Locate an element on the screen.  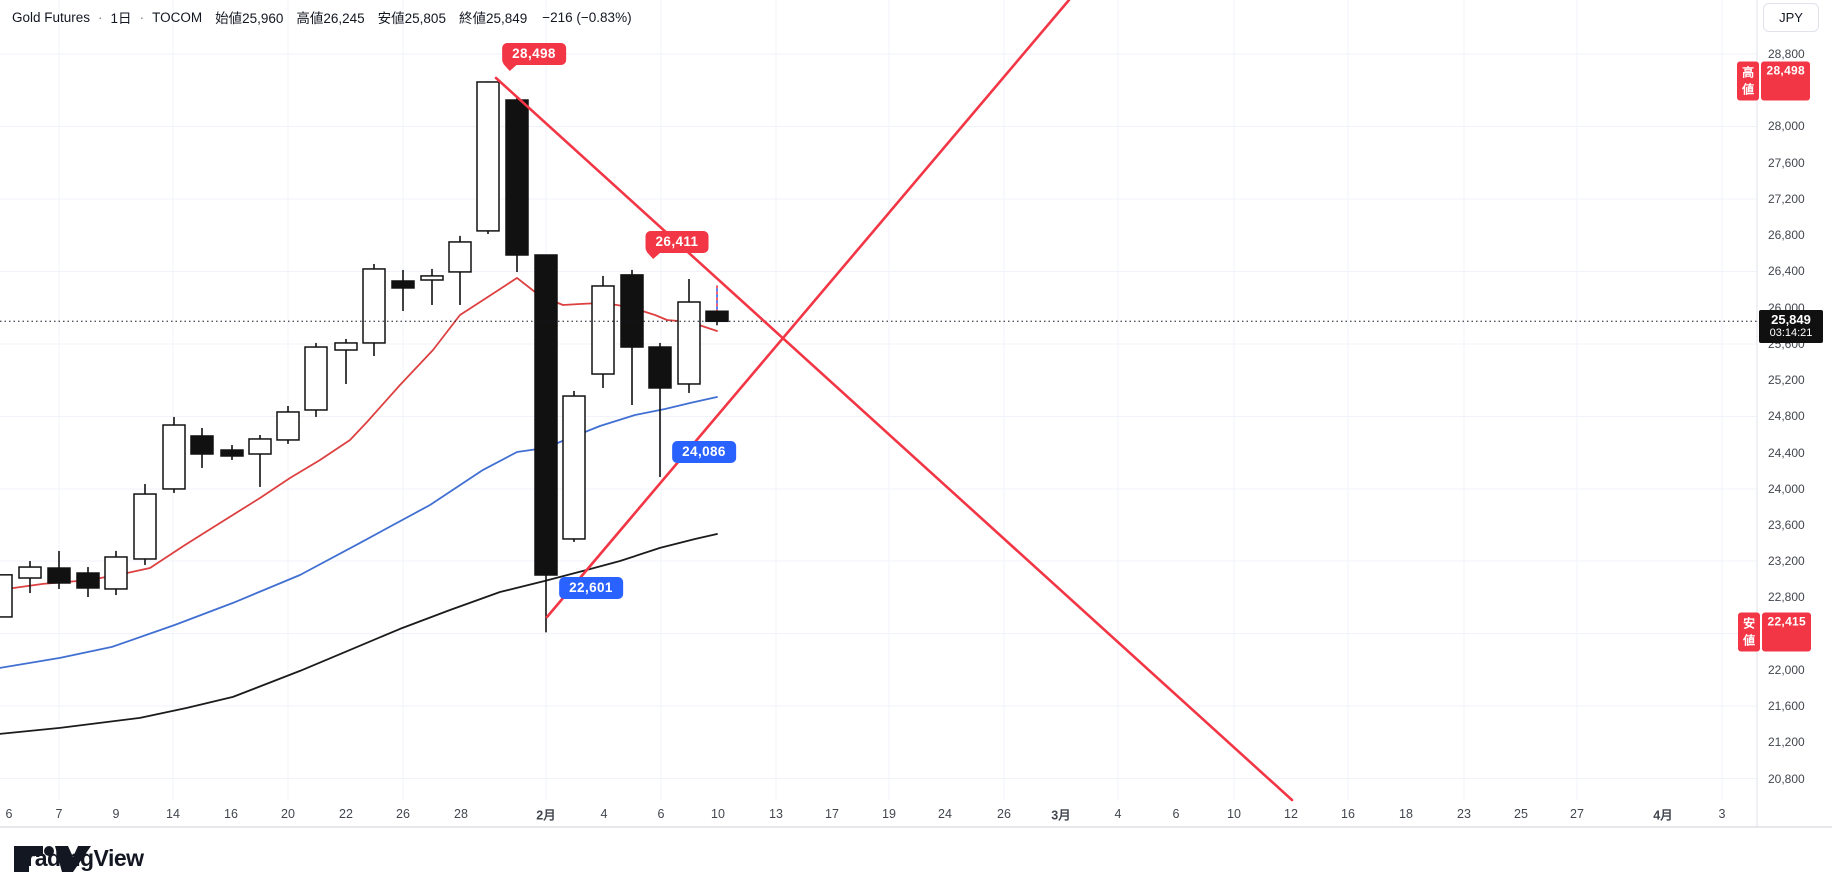
price-tick-label: 28,800 is located at coordinates (1786, 54).